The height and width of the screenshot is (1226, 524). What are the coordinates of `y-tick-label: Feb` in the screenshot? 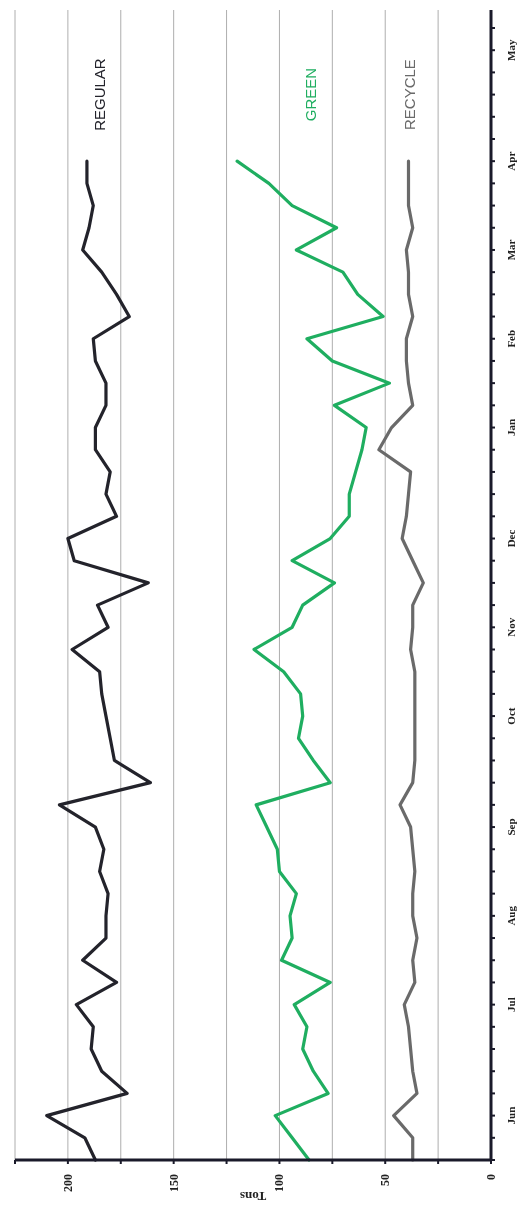 It's located at (511, 338).